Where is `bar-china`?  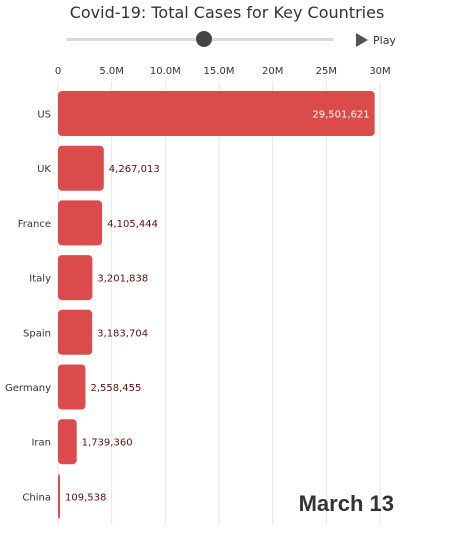 bar-china is located at coordinates (59, 496).